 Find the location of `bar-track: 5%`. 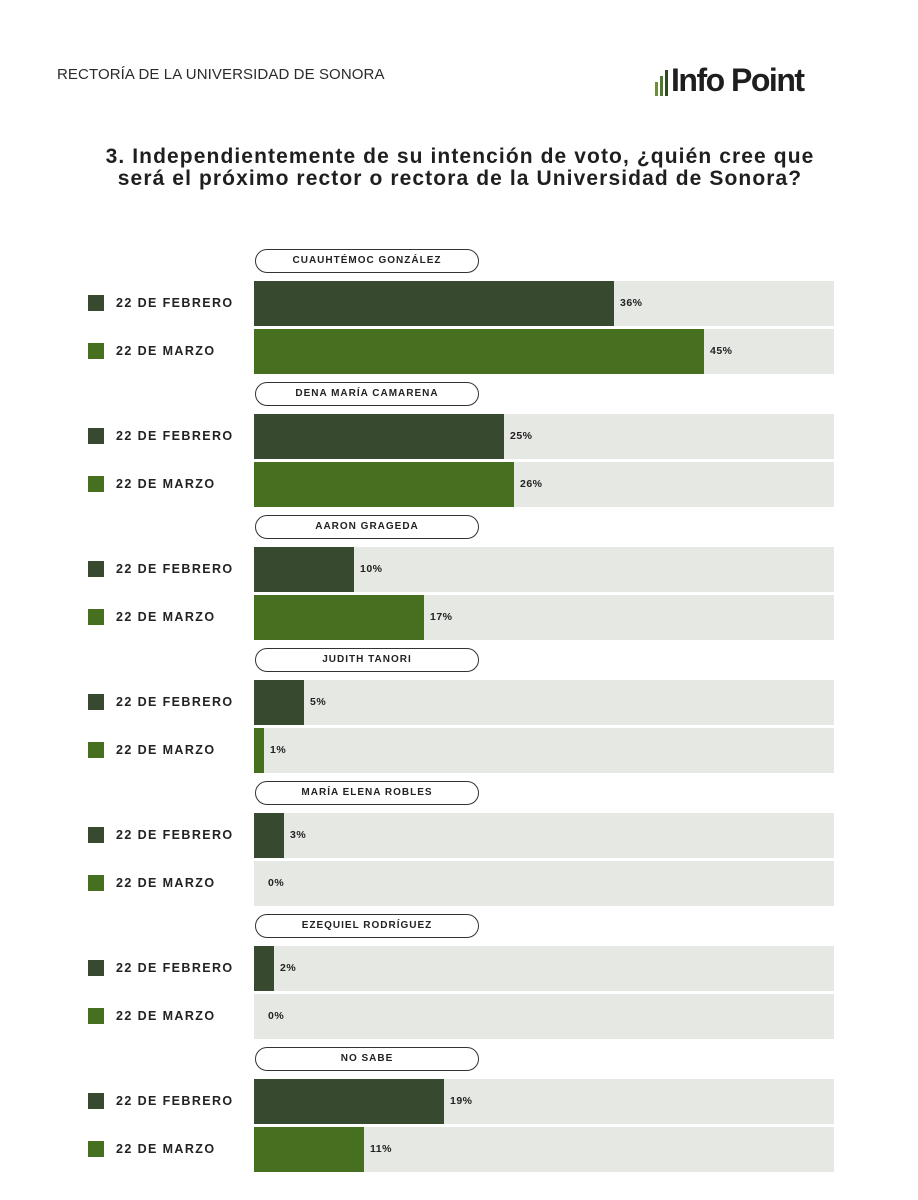

bar-track: 5% is located at coordinates (544, 702).